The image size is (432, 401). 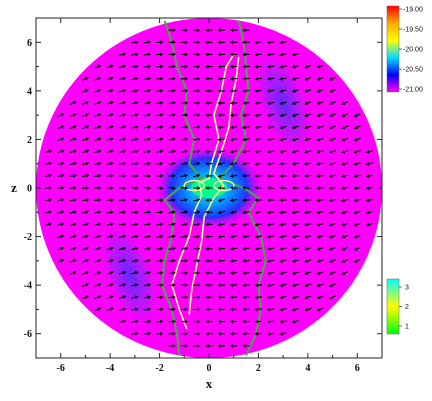 What do you see at coordinates (307, 368) in the screenshot?
I see `x-tick-label: 4` at bounding box center [307, 368].